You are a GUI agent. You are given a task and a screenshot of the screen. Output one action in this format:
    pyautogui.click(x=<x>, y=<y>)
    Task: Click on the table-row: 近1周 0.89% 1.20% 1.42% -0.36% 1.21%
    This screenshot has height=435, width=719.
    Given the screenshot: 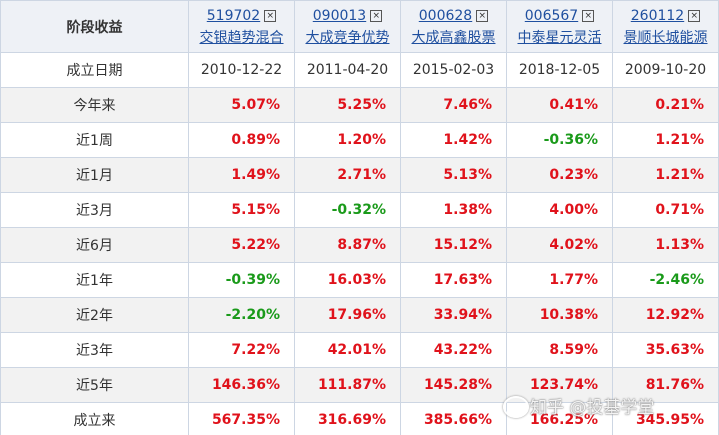 What is the action you would take?
    pyautogui.click(x=359, y=140)
    